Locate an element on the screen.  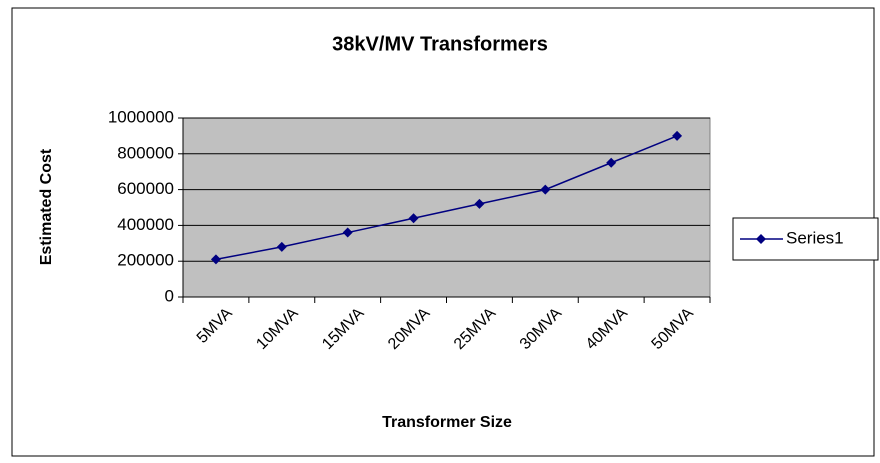
legend-label: Series1 is located at coordinates (815, 237).